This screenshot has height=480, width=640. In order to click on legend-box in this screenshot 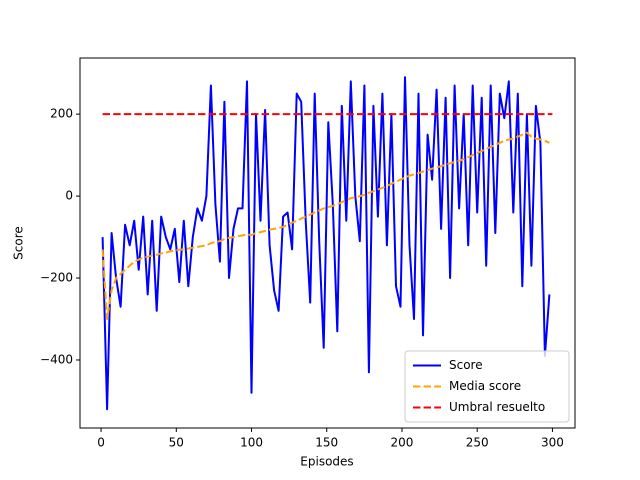, I will do `click(487, 386)`.